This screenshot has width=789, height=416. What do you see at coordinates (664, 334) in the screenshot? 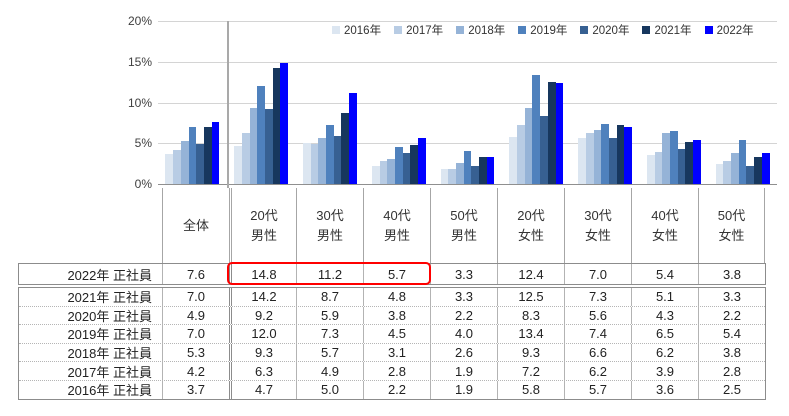
I see `table-cell: 6.5` at bounding box center [664, 334].